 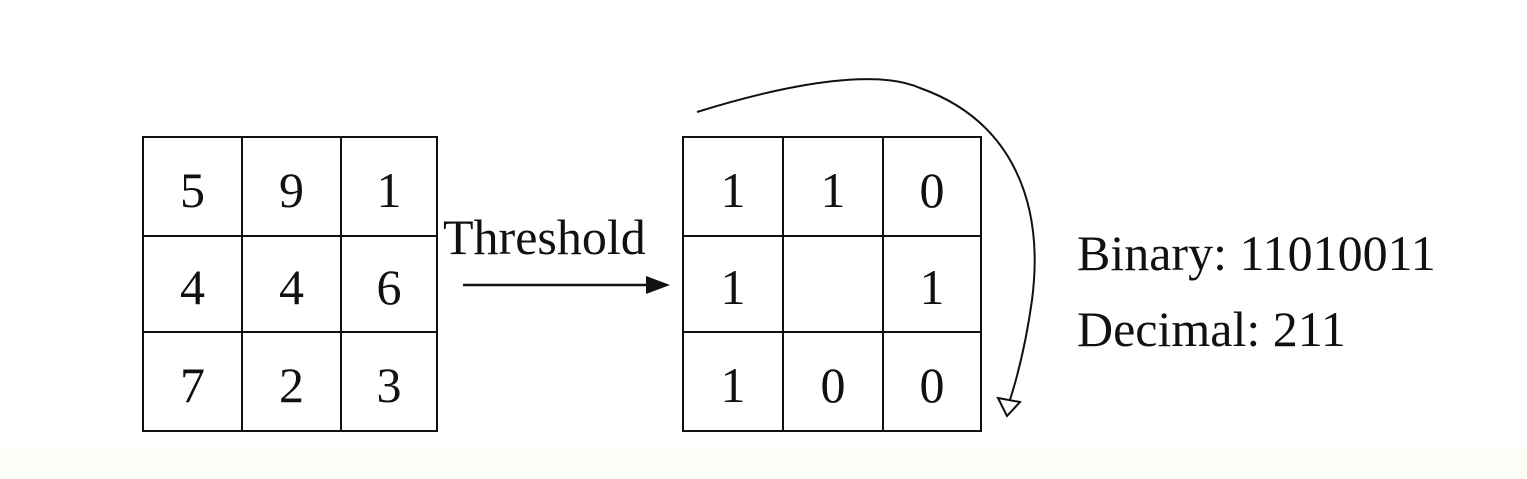 I want to click on decimal-result: Decimal: 211, so click(x=1211, y=329).